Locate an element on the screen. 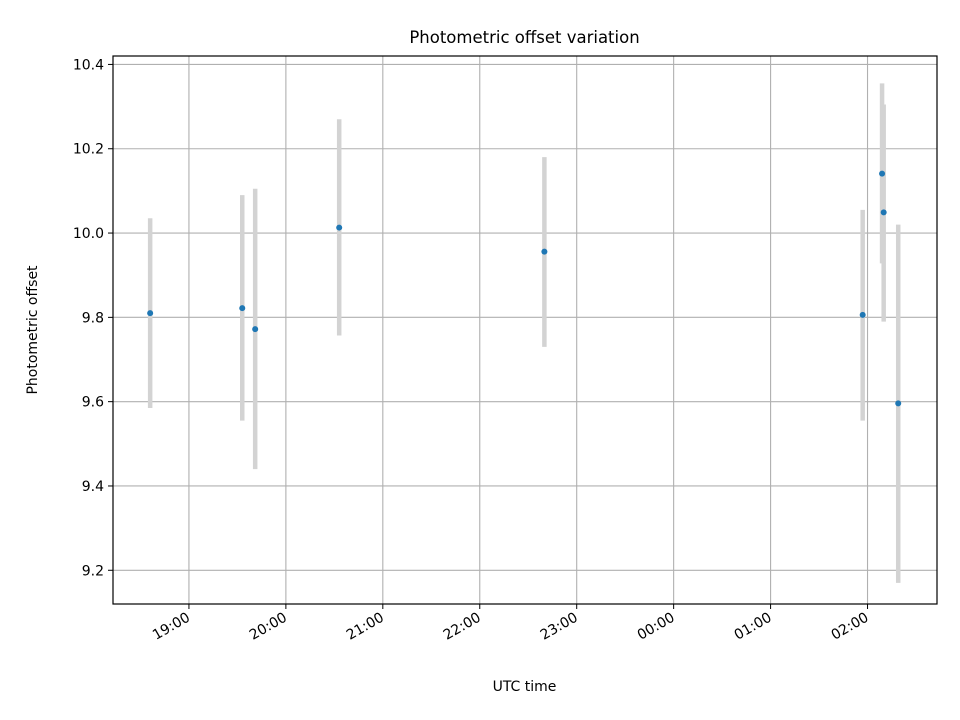  y-tick-label: 9.6 is located at coordinates (93, 403).